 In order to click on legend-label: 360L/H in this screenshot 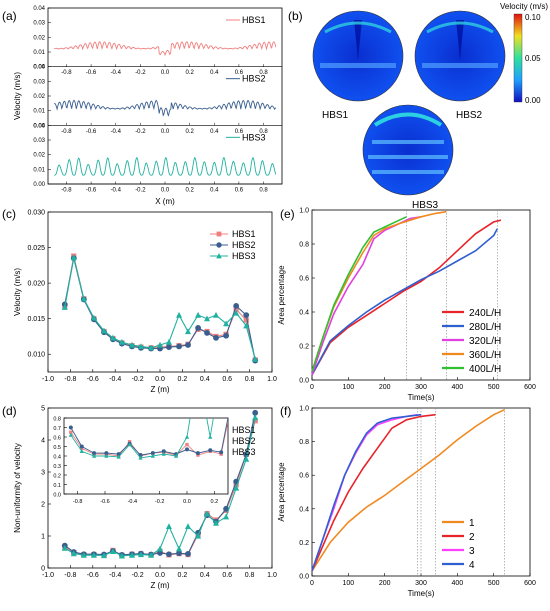, I will do `click(485, 355)`.